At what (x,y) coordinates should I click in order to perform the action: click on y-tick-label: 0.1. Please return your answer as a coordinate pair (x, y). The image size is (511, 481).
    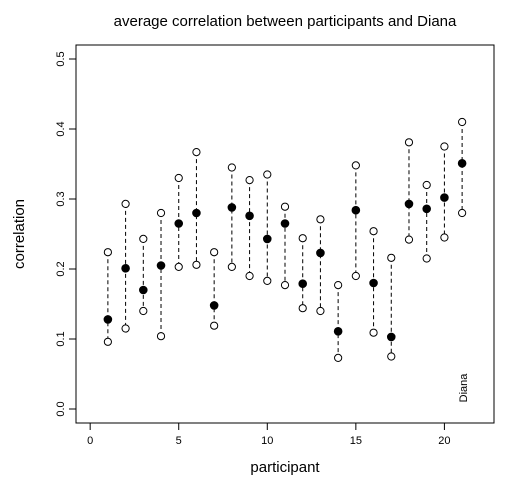
    Looking at the image, I should click on (61, 338).